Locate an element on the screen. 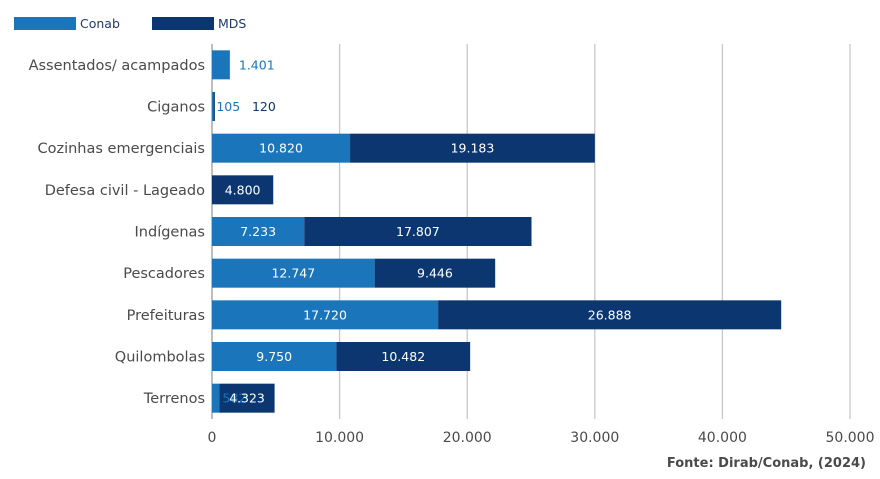 This screenshot has width=880, height=479. data-label-conab: 1.401 is located at coordinates (257, 64).